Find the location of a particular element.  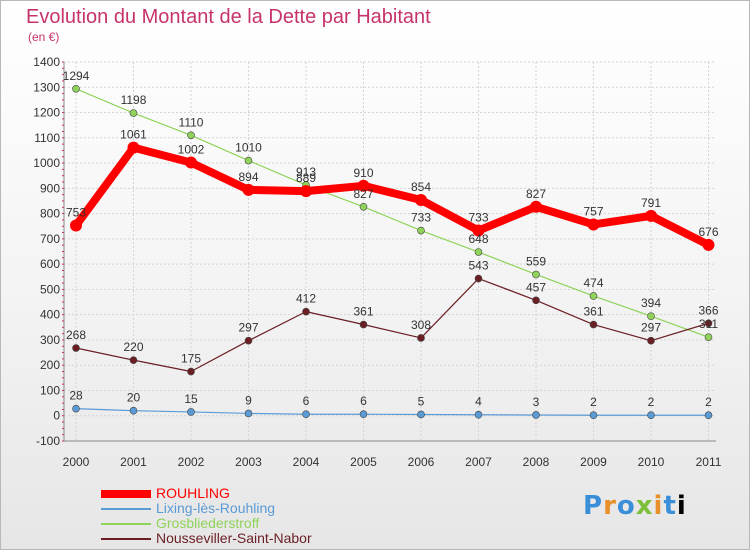

x-tick-label: 2005 is located at coordinates (363, 462).